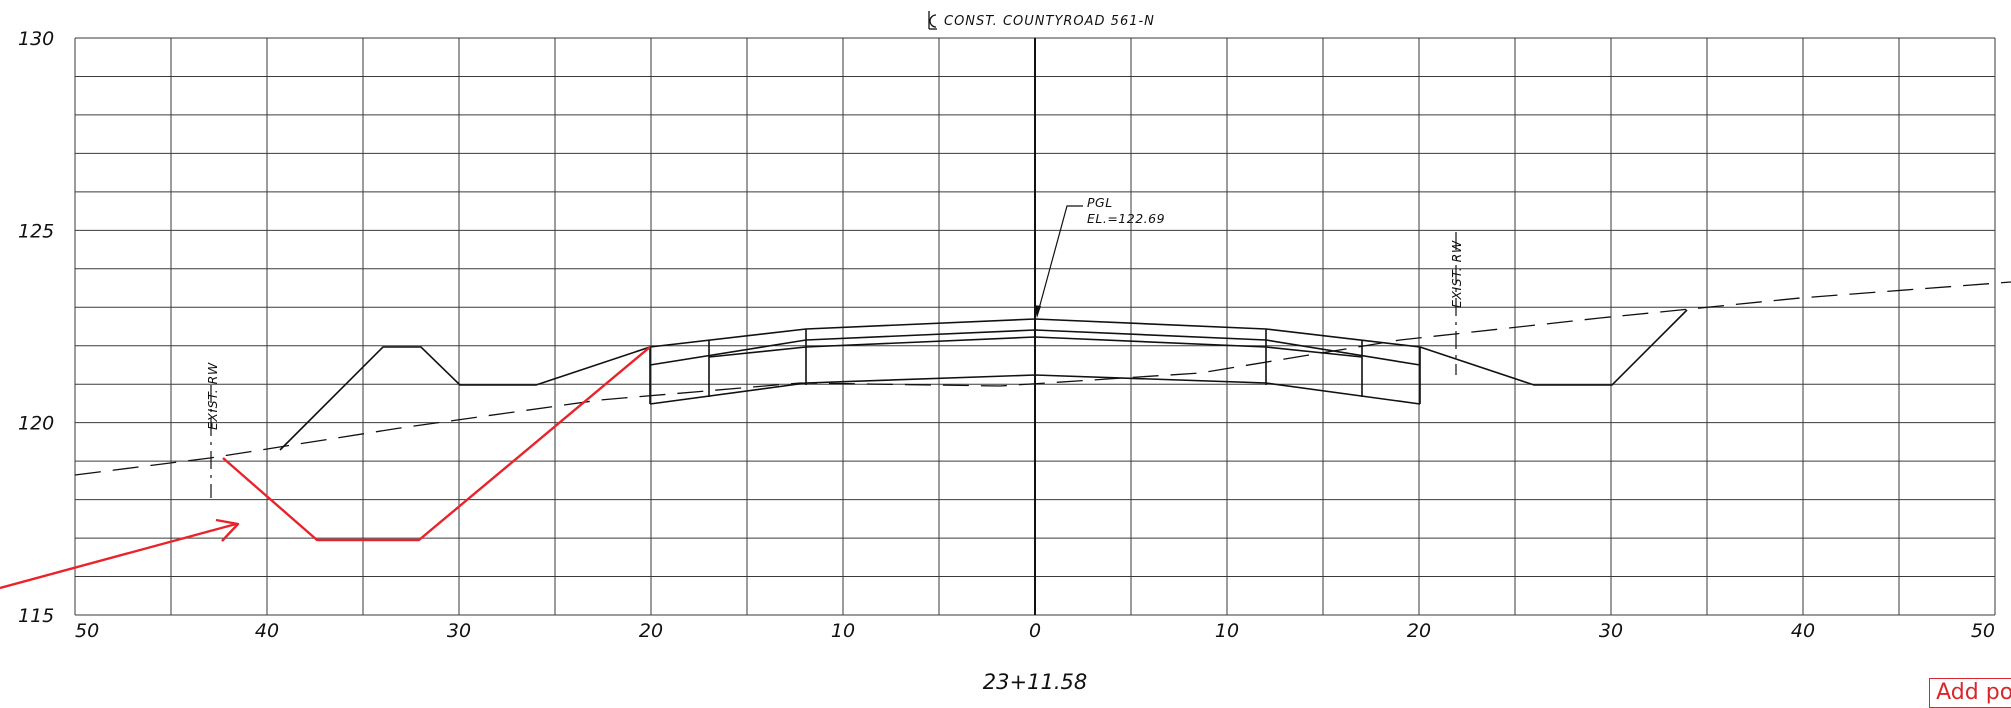 This screenshot has height=708, width=2011. What do you see at coordinates (36, 327) in the screenshot?
I see `elevation-tick-labels: 130 125 120 115` at bounding box center [36, 327].